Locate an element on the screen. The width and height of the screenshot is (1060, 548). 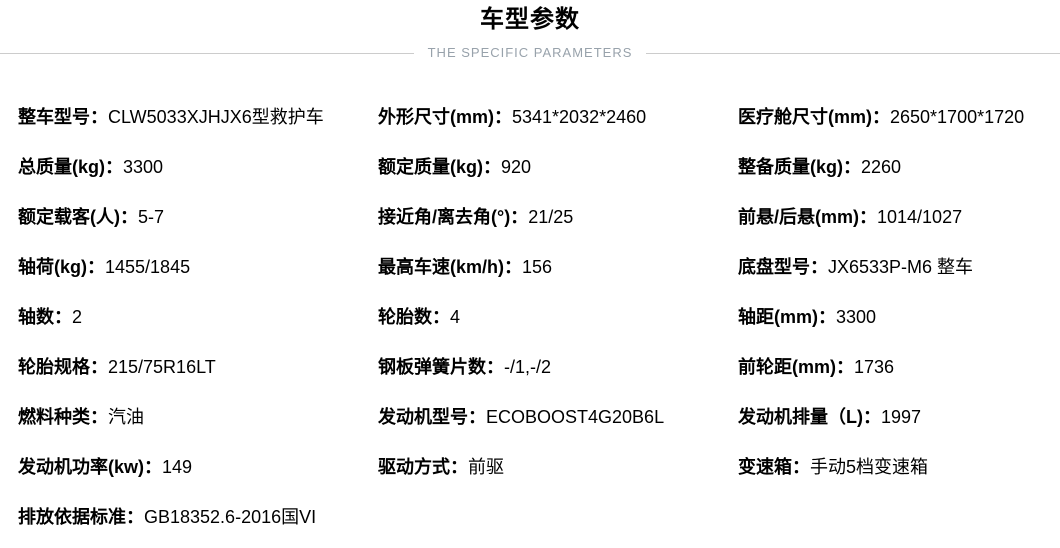
spec-value: ECOBOOST4G20B6L is located at coordinates (575, 417).